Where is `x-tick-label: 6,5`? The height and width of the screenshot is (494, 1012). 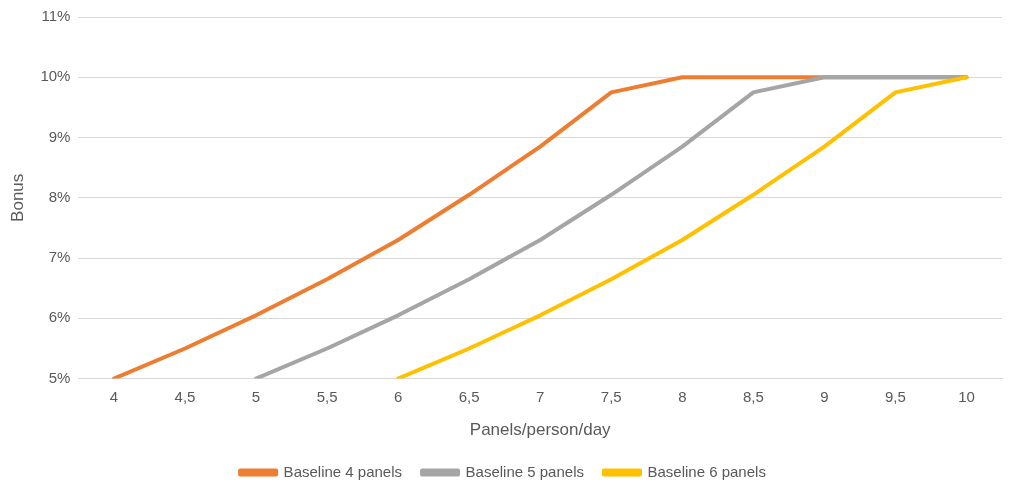 x-tick-label: 6,5 is located at coordinates (469, 396).